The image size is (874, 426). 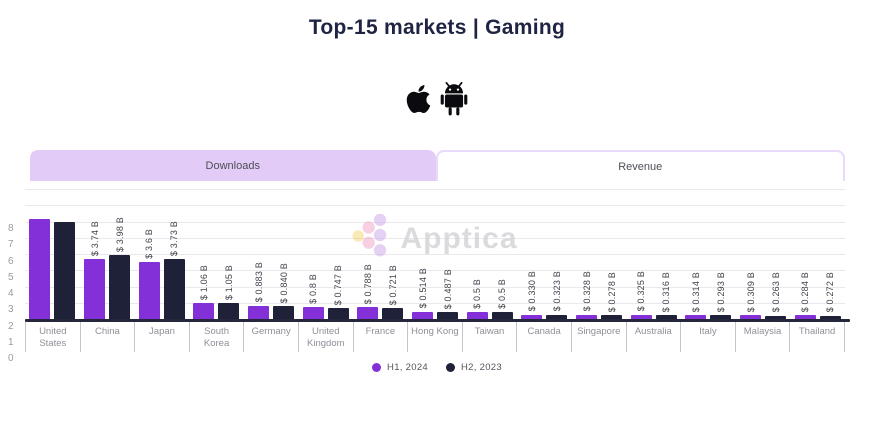 What do you see at coordinates (805, 292) in the screenshot?
I see `bar-value-label: $ 0.284 B` at bounding box center [805, 292].